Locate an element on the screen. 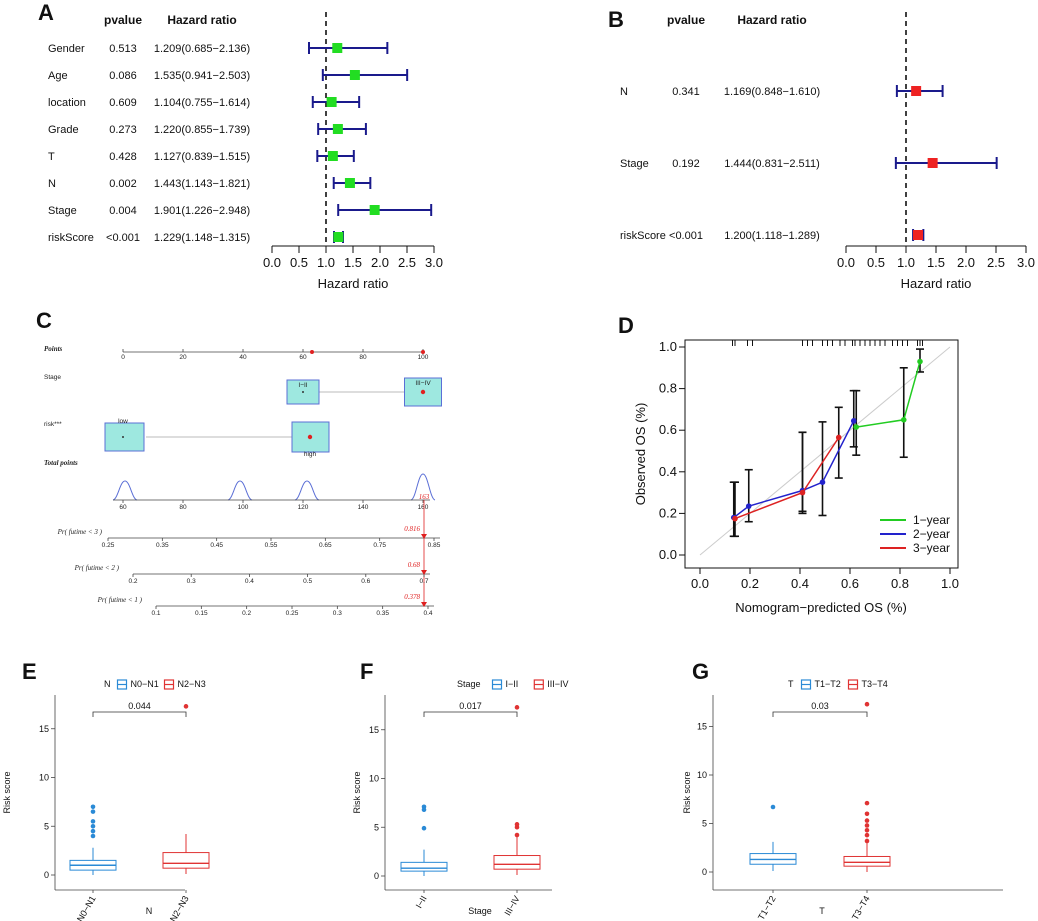 This screenshot has width=1038, height=921. legend-label: T1−T2 is located at coordinates (828, 684).